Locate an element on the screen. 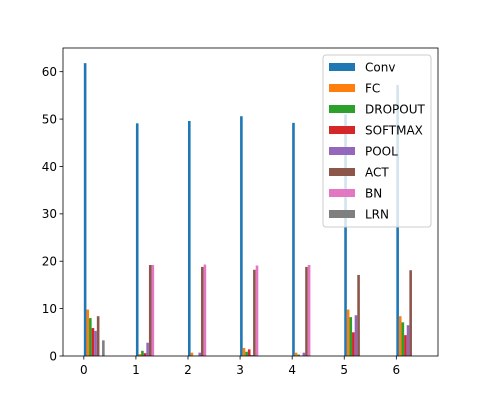 This screenshot has width=500, height=400. legend-swatch-pool is located at coordinates (342, 151).